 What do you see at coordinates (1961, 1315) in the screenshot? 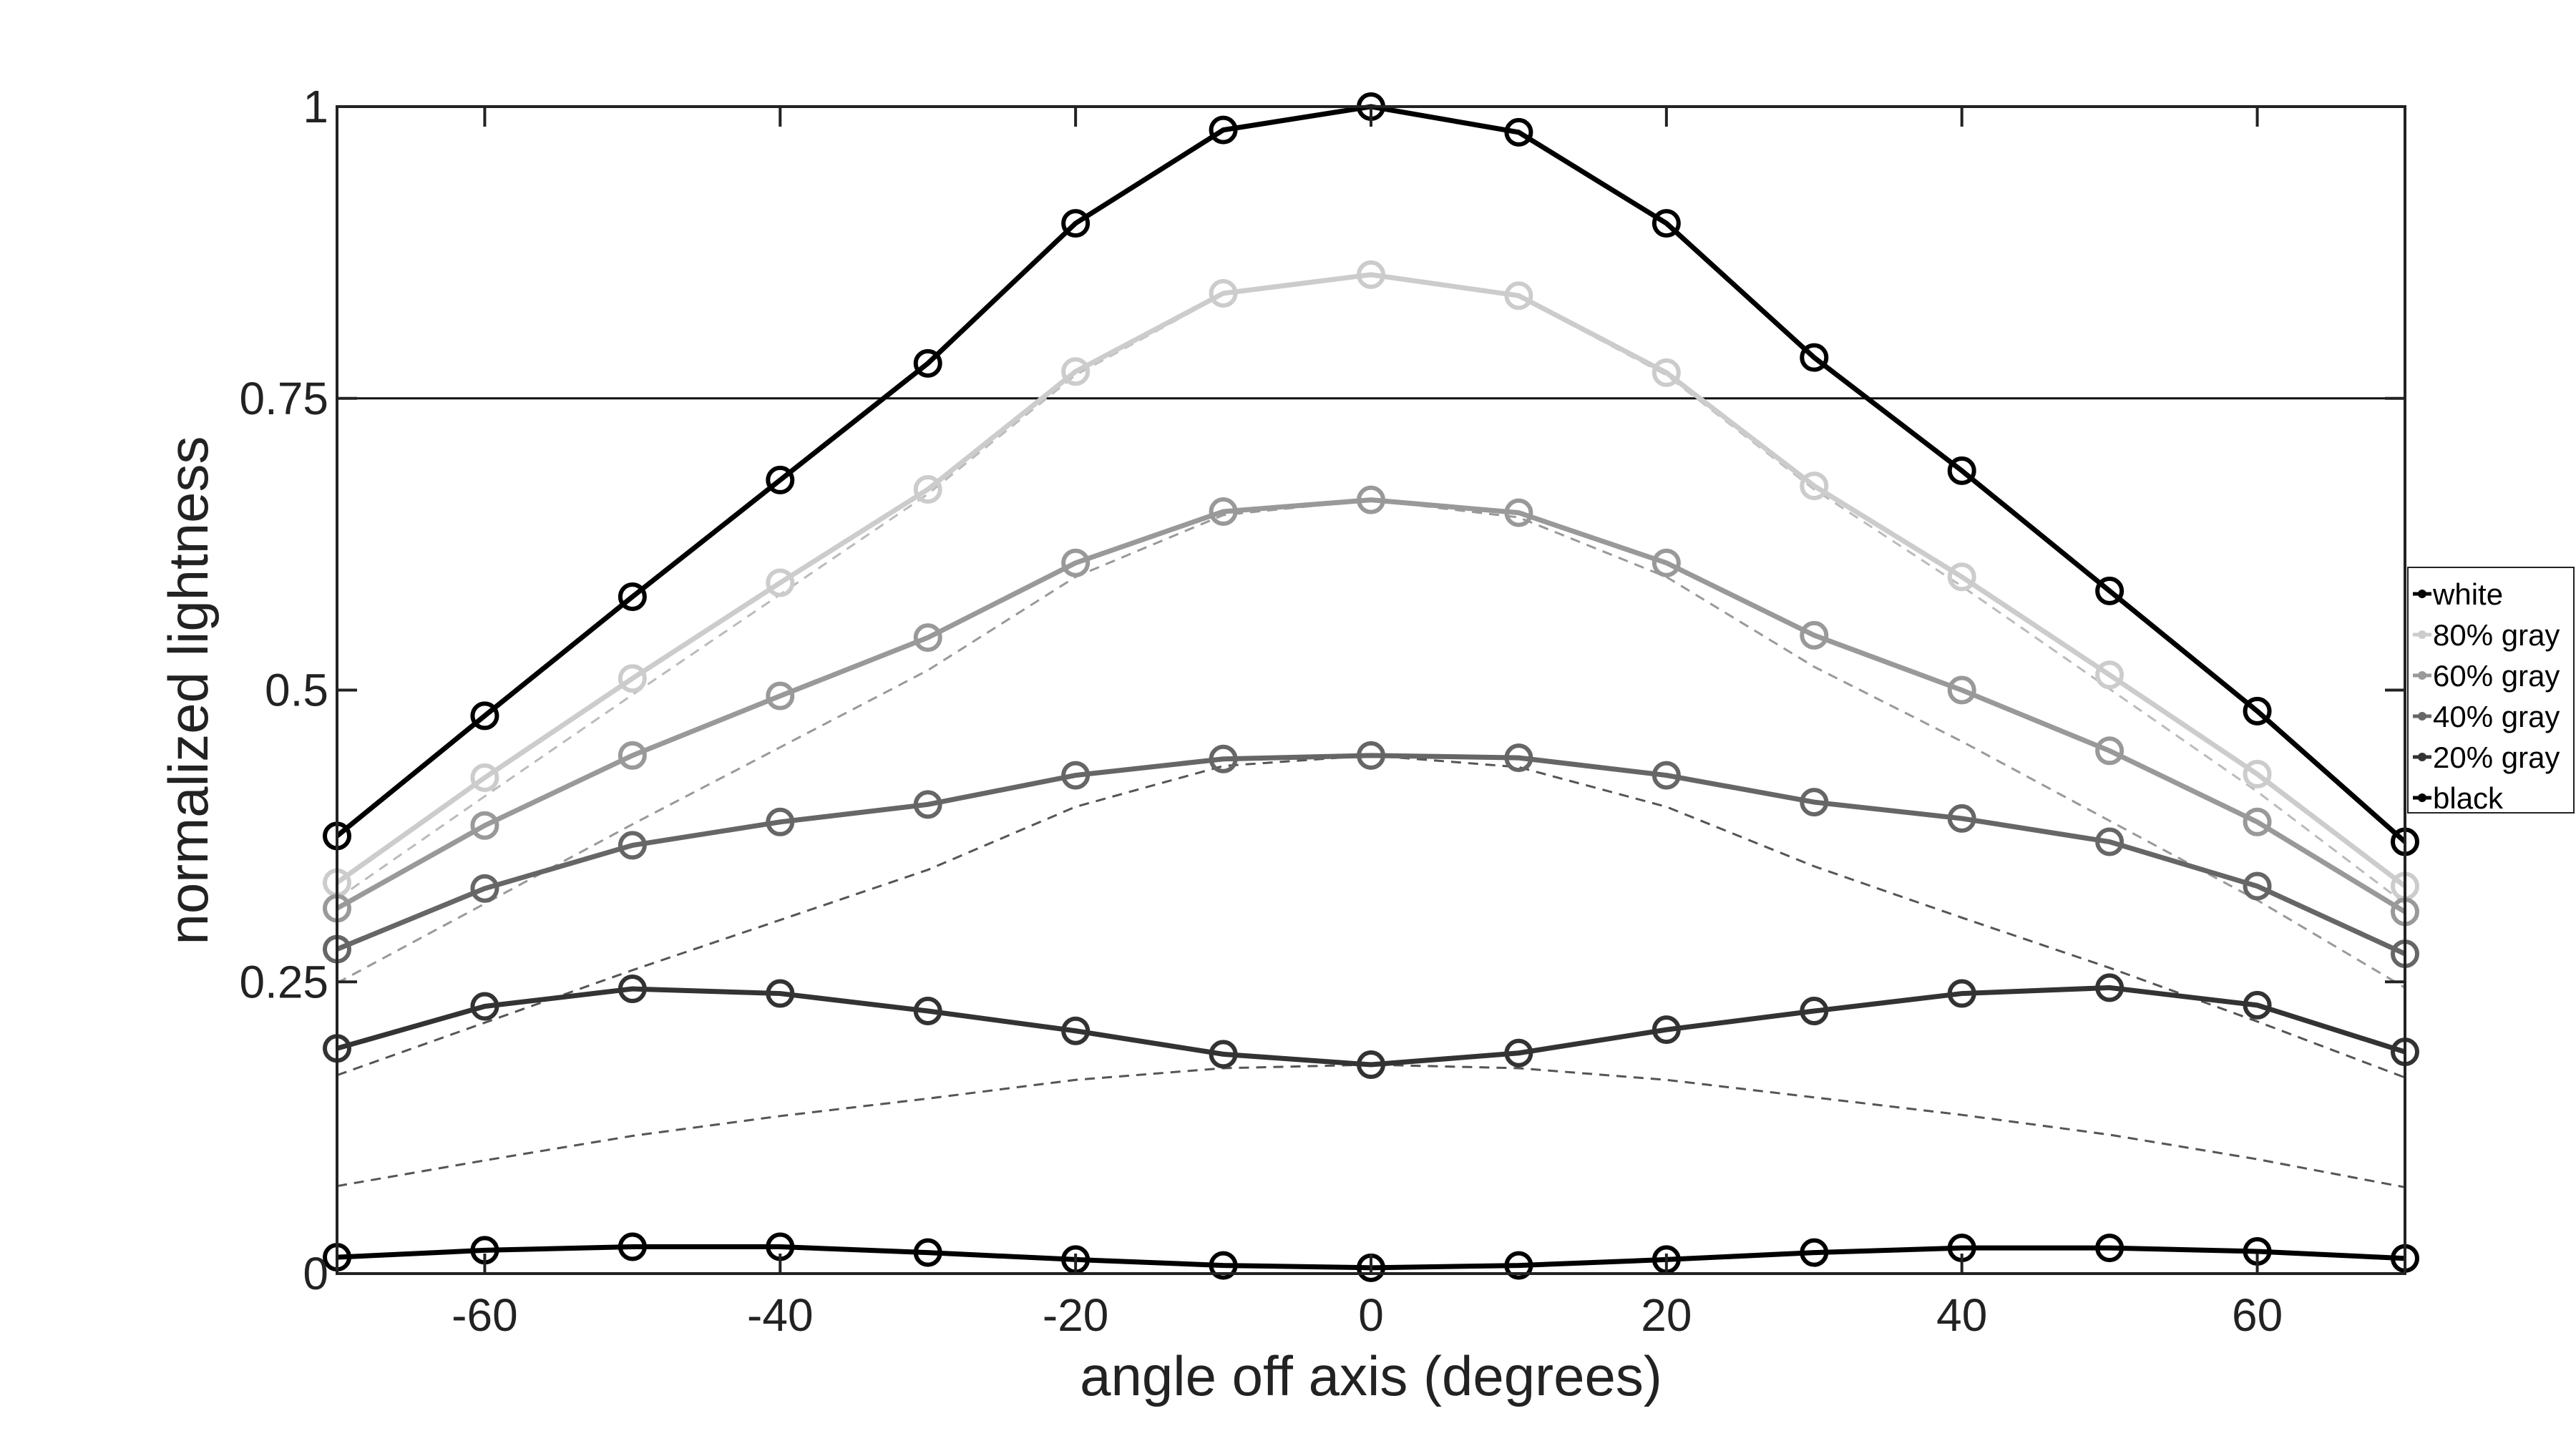
I see `x-tick-label: 40` at bounding box center [1961, 1315].